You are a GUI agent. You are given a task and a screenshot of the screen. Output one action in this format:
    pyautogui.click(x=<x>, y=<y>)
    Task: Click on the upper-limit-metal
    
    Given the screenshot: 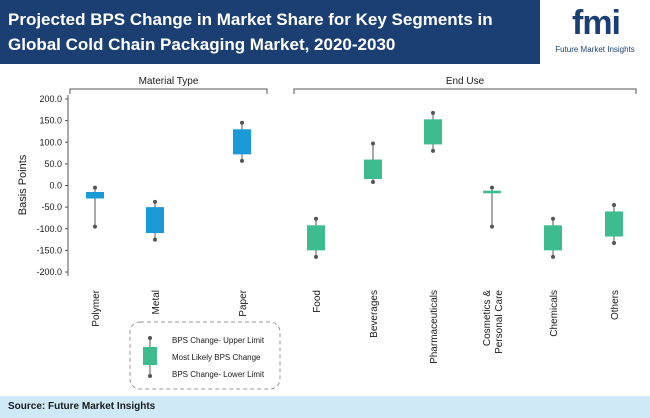 What is the action you would take?
    pyautogui.click(x=155, y=201)
    